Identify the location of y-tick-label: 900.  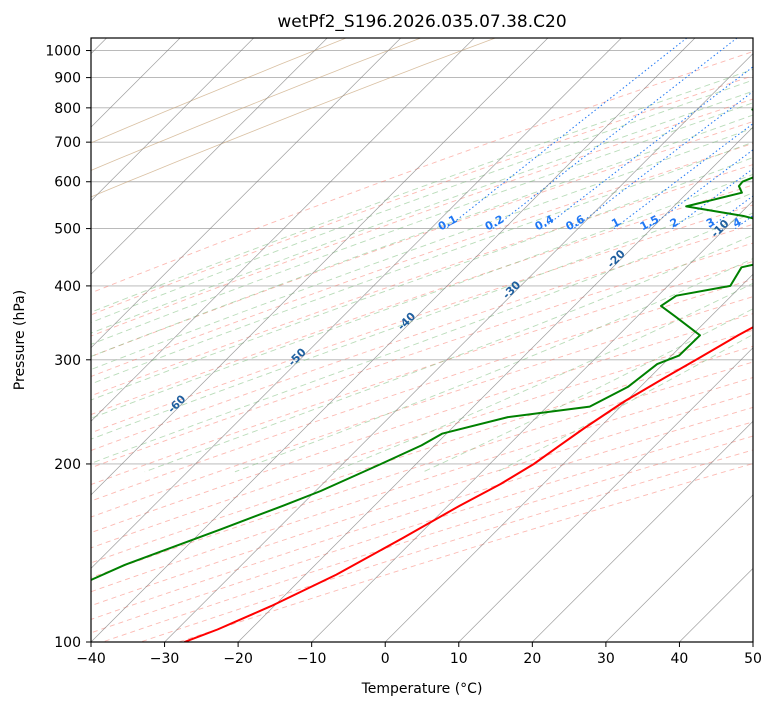
(67, 79).